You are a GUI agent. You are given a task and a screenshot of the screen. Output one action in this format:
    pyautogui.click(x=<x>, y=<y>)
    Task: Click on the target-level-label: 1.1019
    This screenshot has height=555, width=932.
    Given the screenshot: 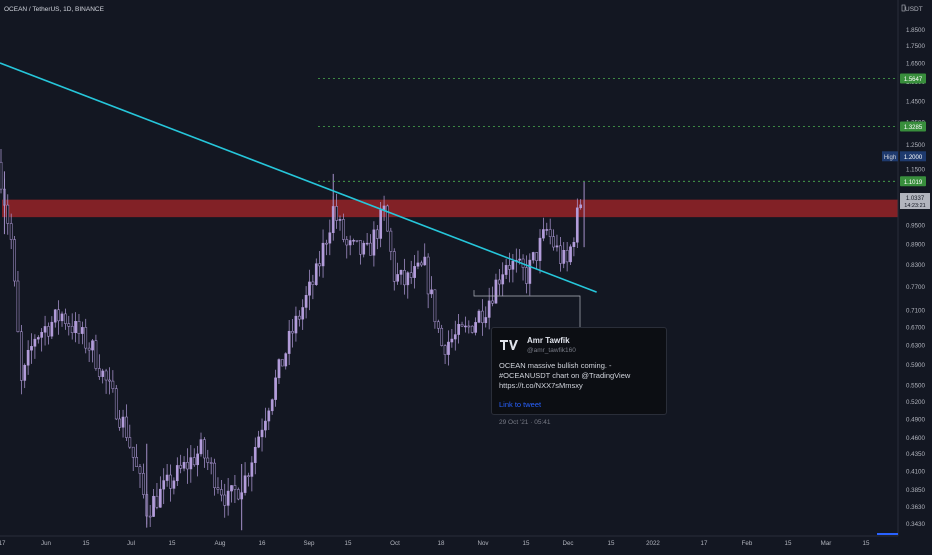 What is the action you would take?
    pyautogui.click(x=913, y=183)
    